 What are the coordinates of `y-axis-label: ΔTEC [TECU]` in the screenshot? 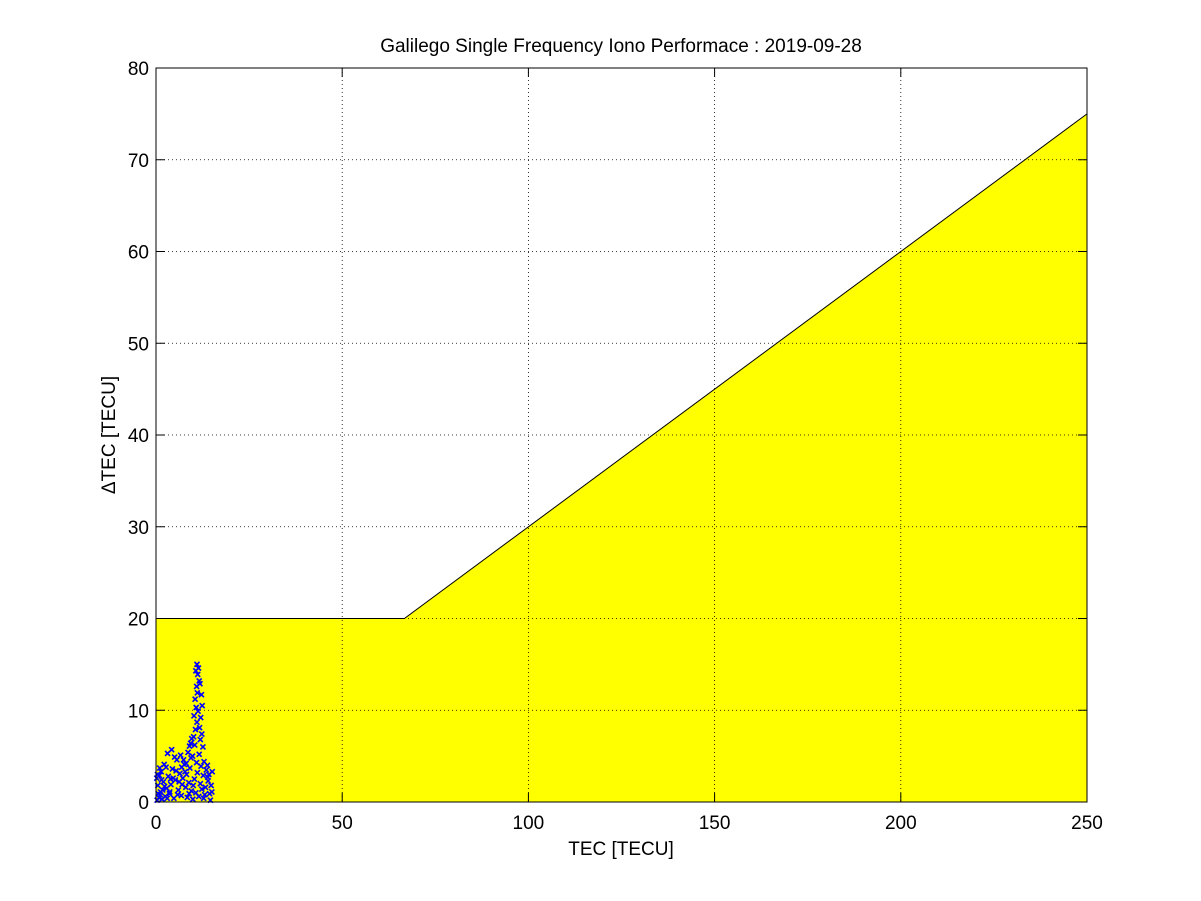 It's located at (109, 435).